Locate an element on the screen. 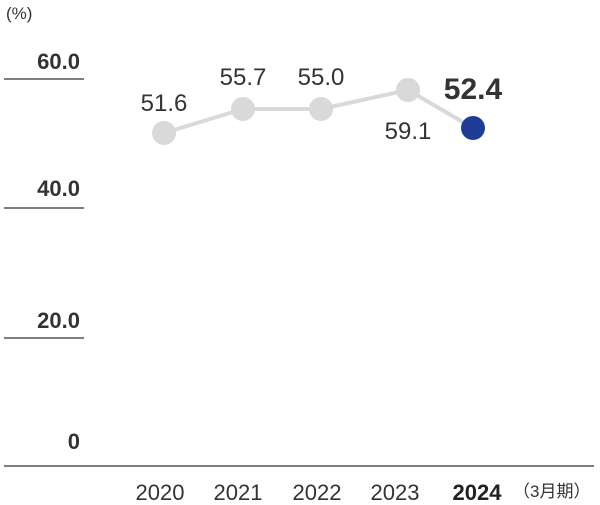 This screenshot has width=600, height=505. data-label: 51.6 is located at coordinates (164, 103).